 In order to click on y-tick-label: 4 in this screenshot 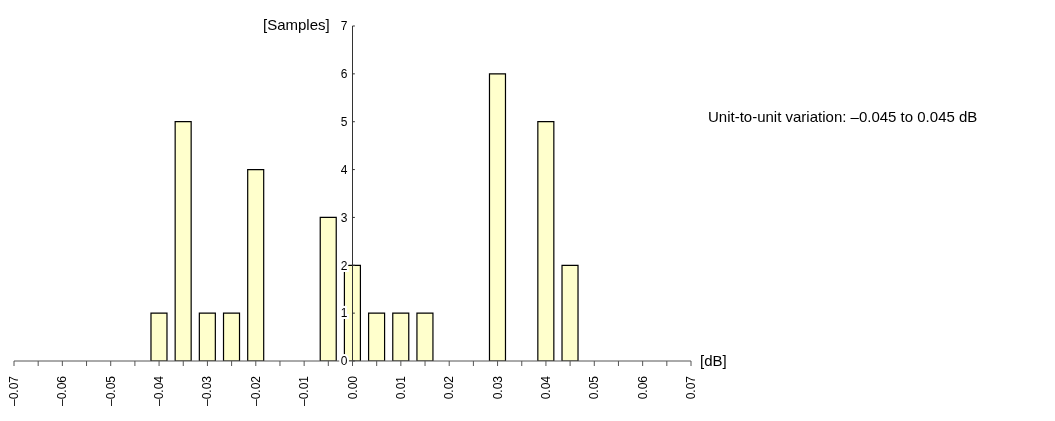, I will do `click(344, 169)`.